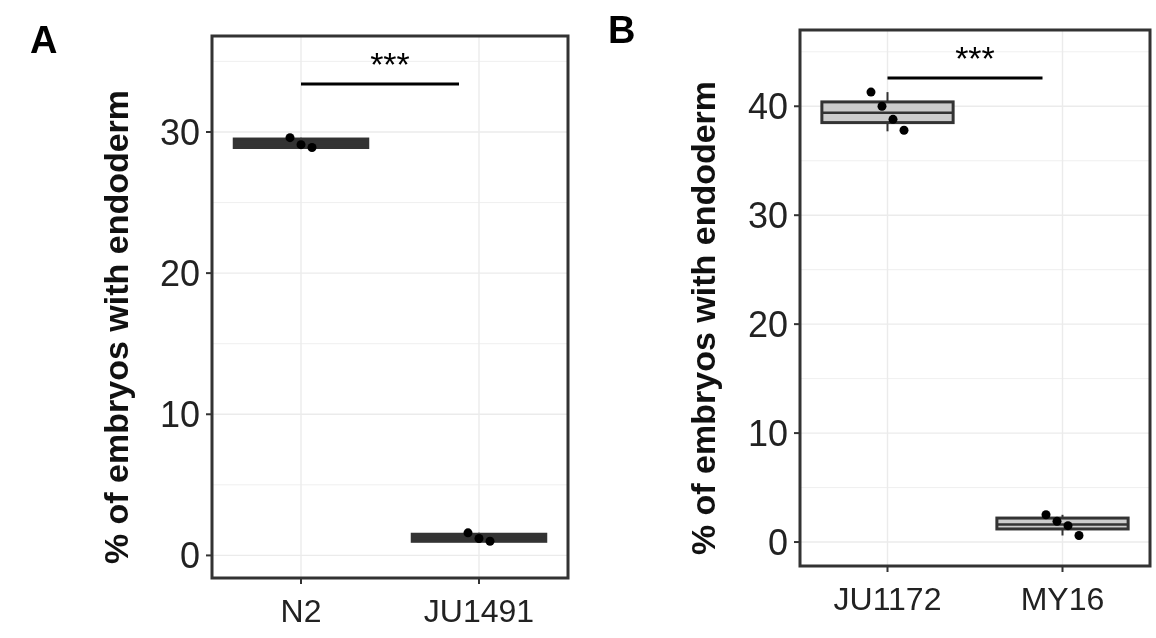  I want to click on x-tick-label: N2, so click(301, 611).